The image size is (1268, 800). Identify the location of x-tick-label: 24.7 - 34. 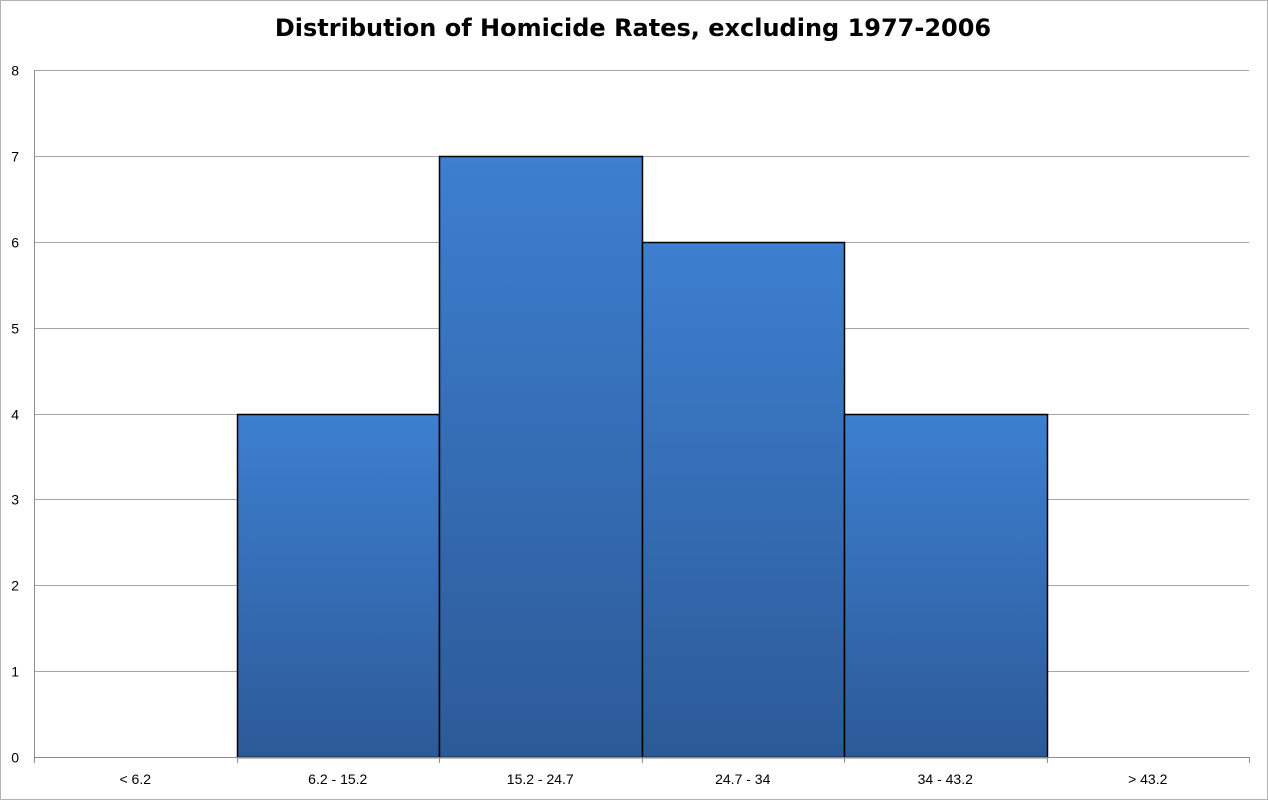
(742, 779).